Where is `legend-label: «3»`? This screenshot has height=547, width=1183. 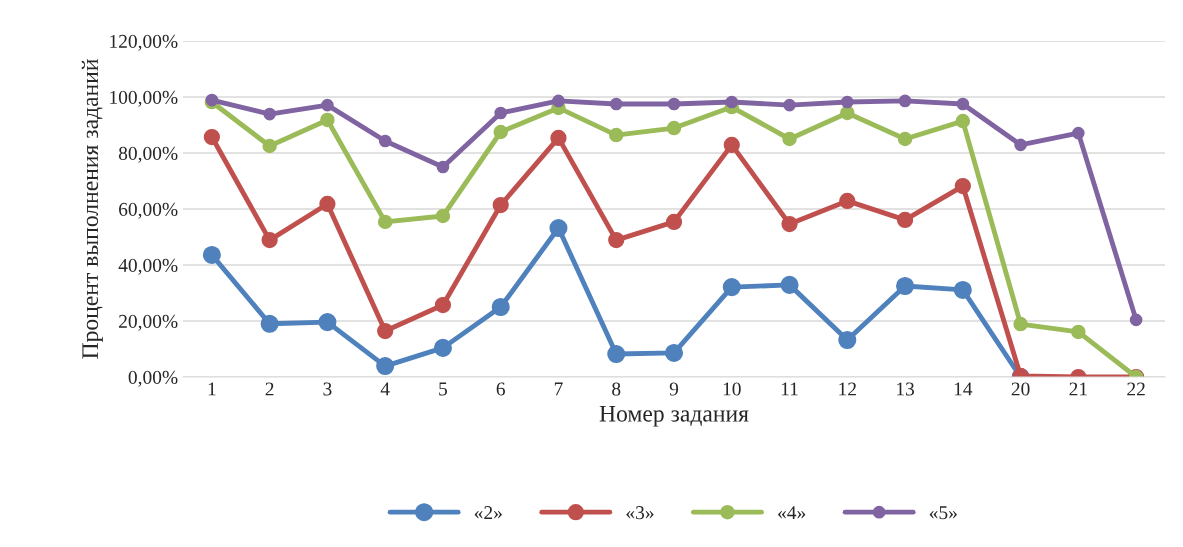 legend-label: «3» is located at coordinates (640, 513).